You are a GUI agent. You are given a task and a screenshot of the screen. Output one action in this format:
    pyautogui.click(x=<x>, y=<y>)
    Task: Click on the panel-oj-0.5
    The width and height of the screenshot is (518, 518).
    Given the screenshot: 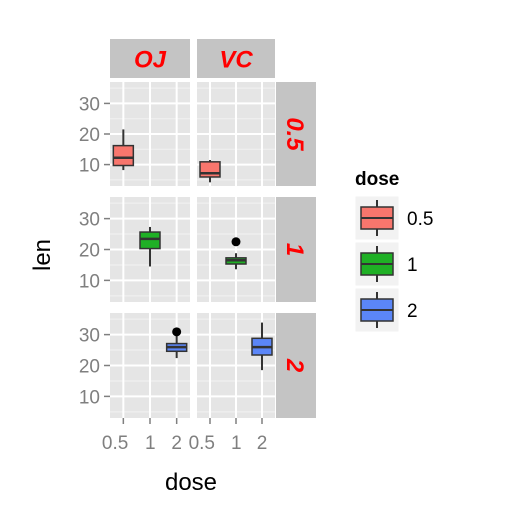 What is the action you would take?
    pyautogui.click(x=150, y=134)
    